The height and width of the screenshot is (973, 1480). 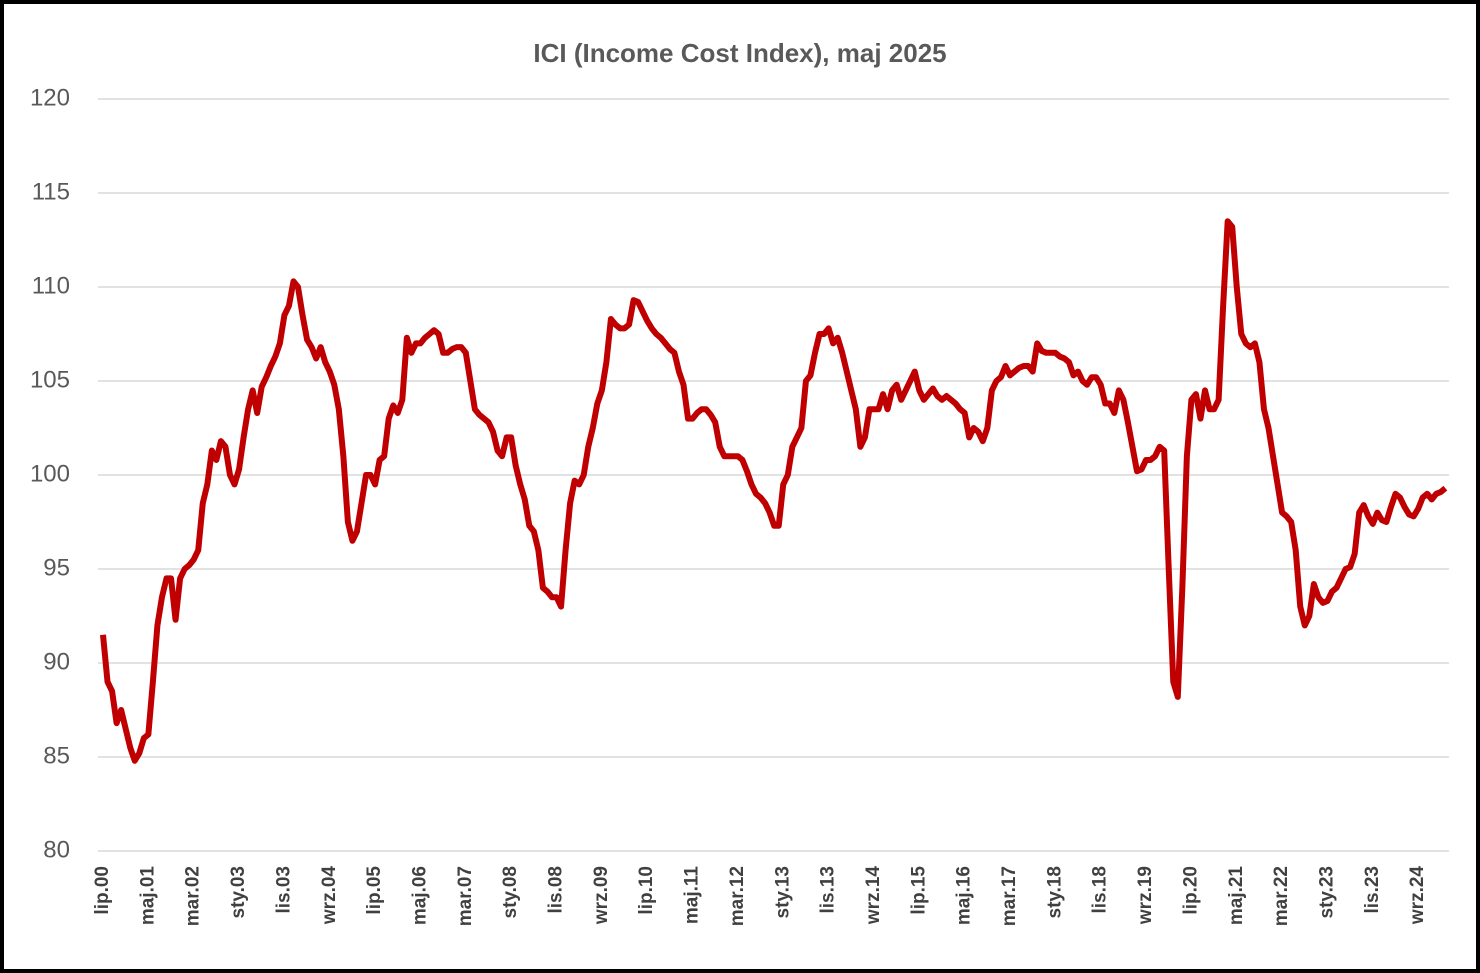 I want to click on x-tick-label: mar.12, so click(x=737, y=896).